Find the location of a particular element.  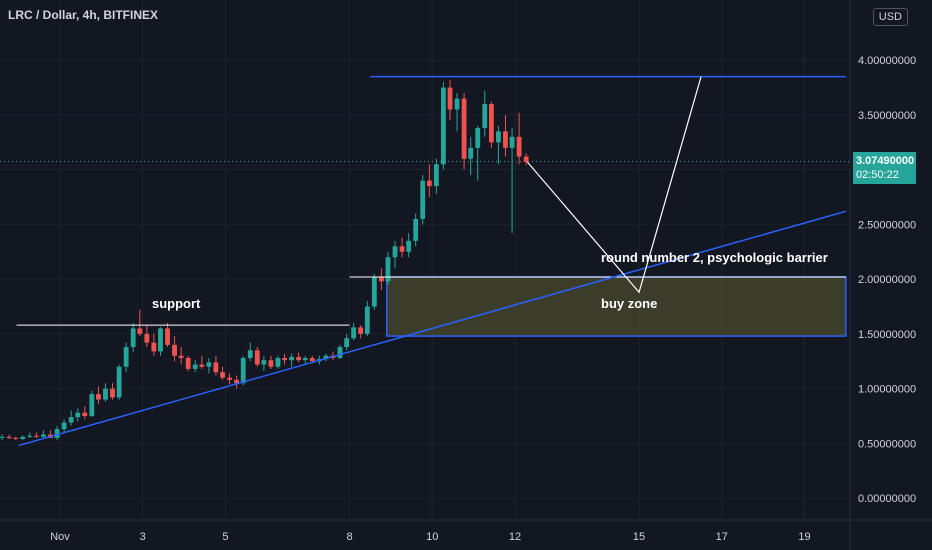

current-price-value: 3.07490000 is located at coordinates (885, 161).